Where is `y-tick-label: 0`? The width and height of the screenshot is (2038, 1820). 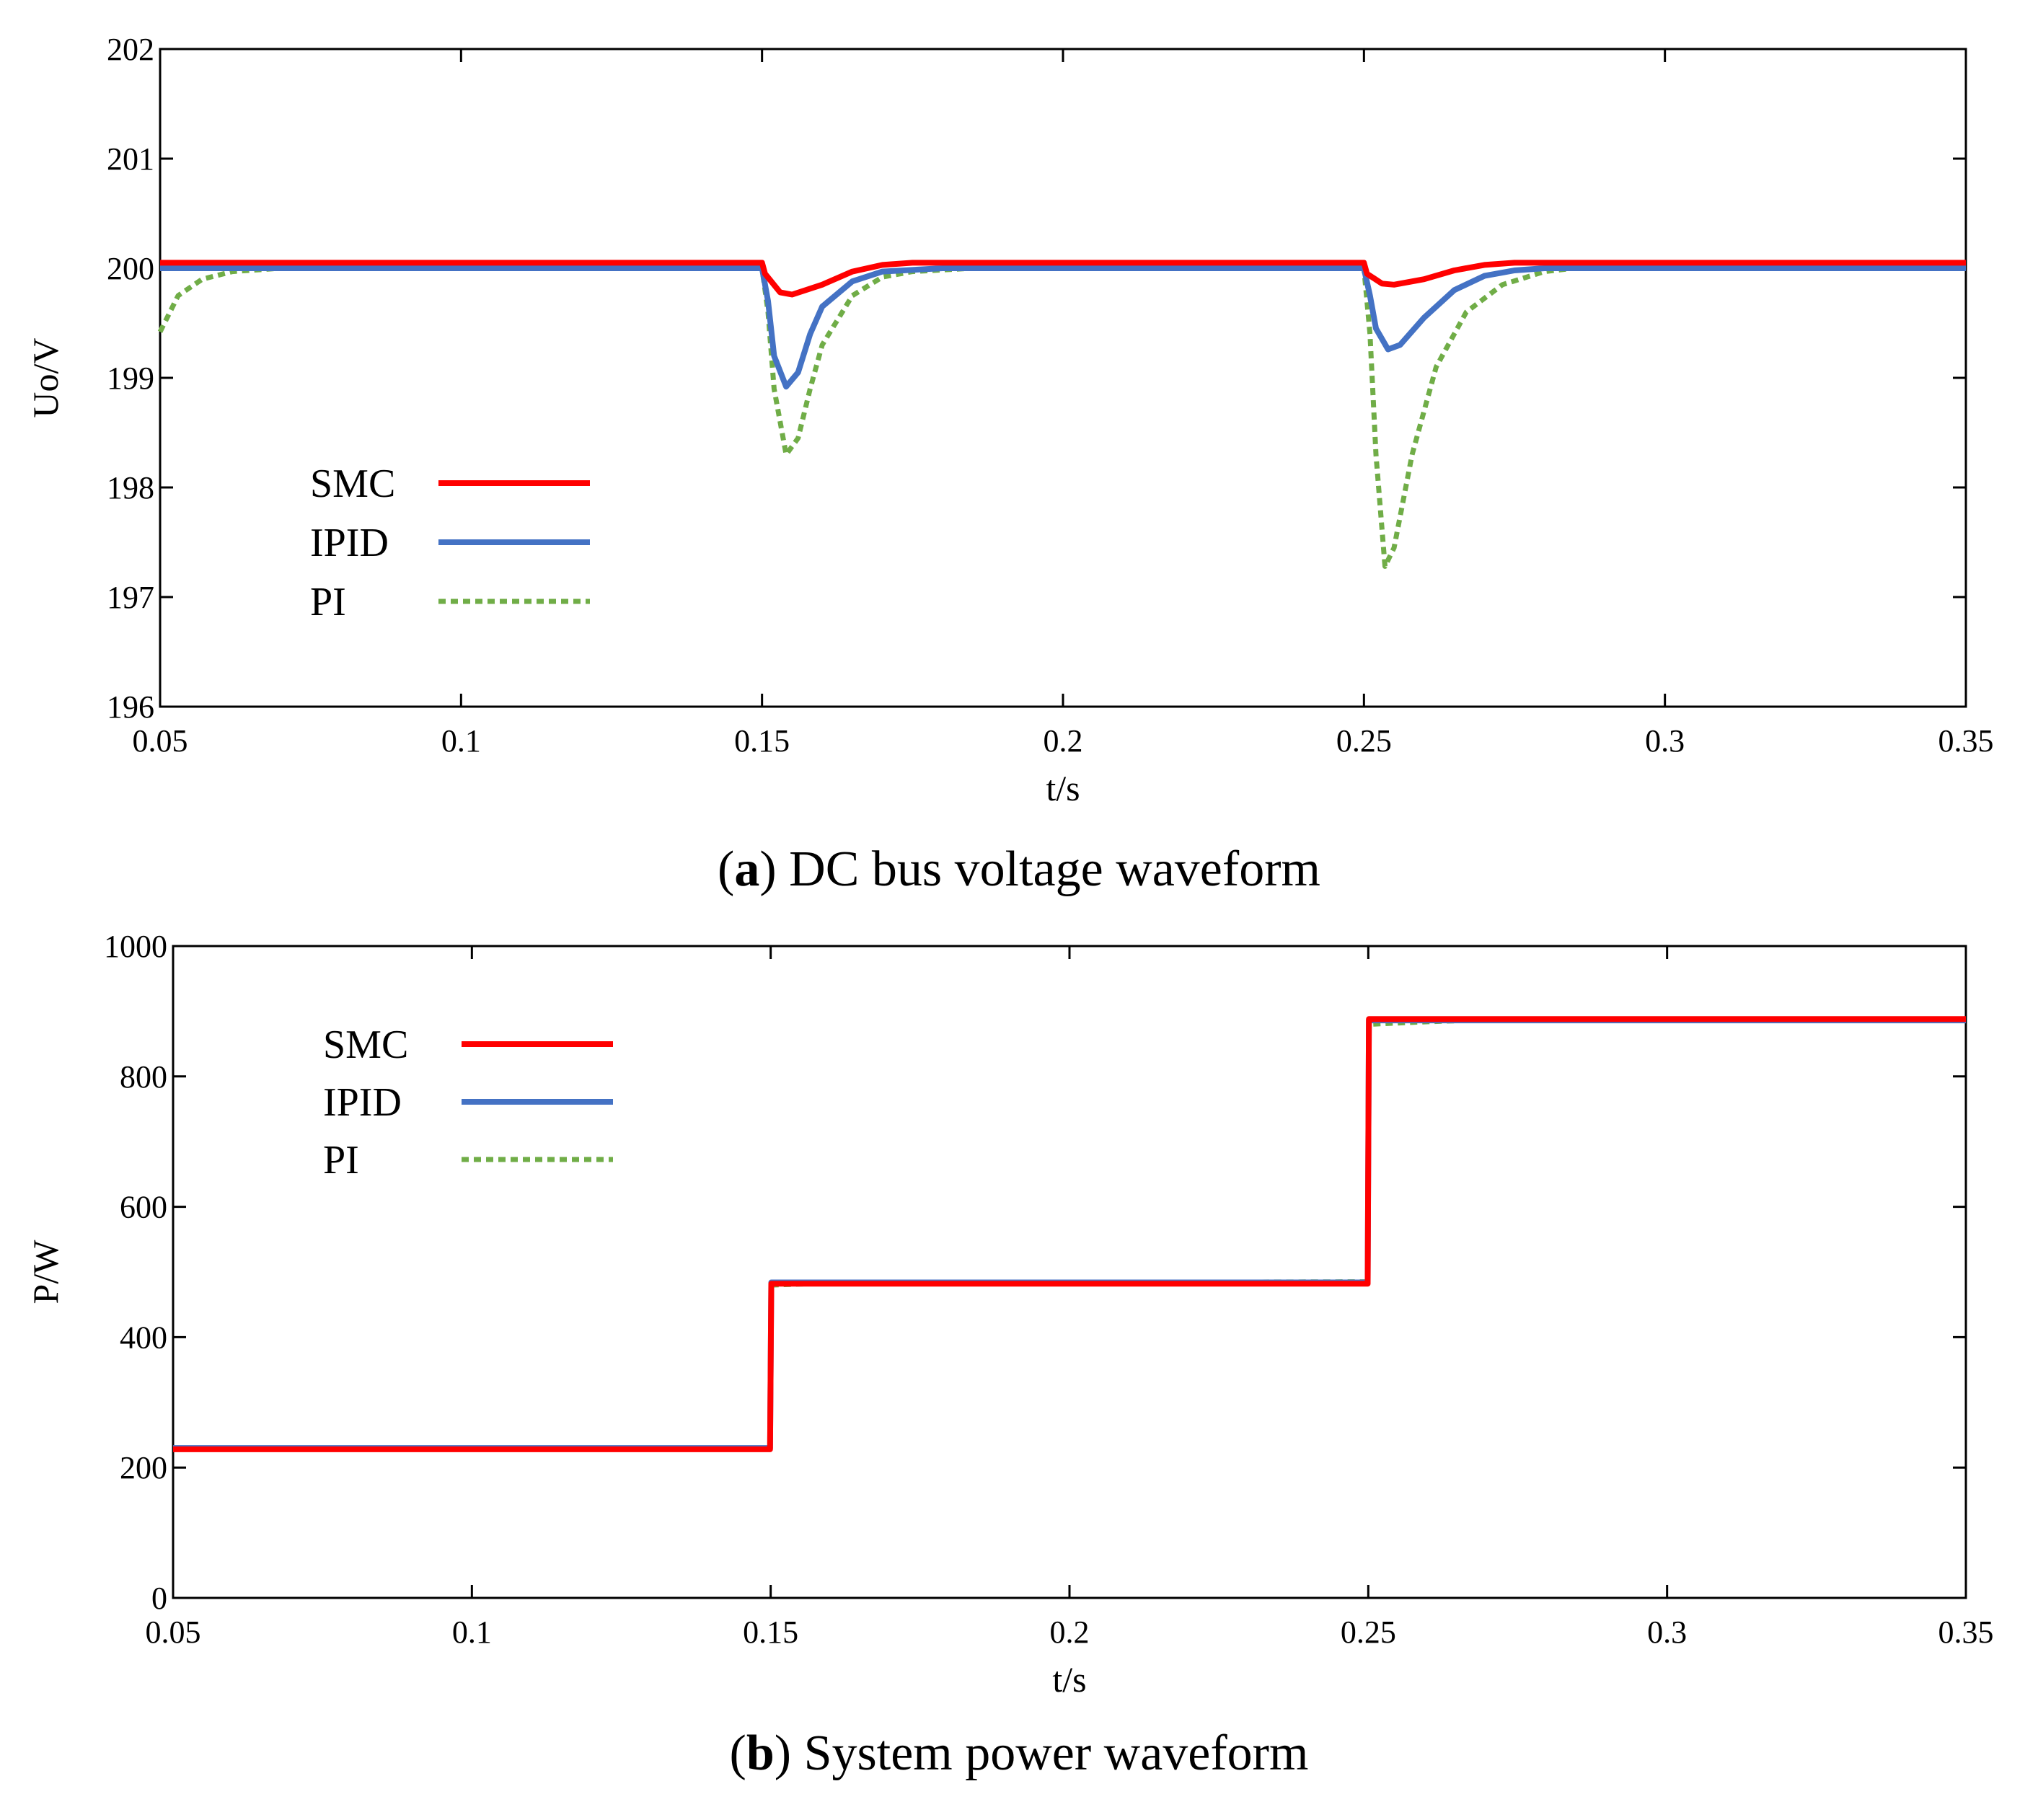 y-tick-label: 0 is located at coordinates (159, 1598).